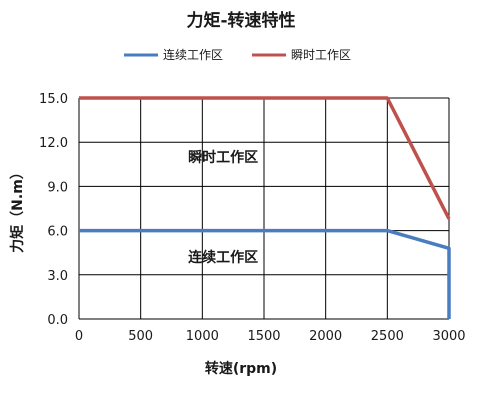 This screenshot has height=400, width=482. I want to click on x-tick-label: 1000, so click(202, 336).